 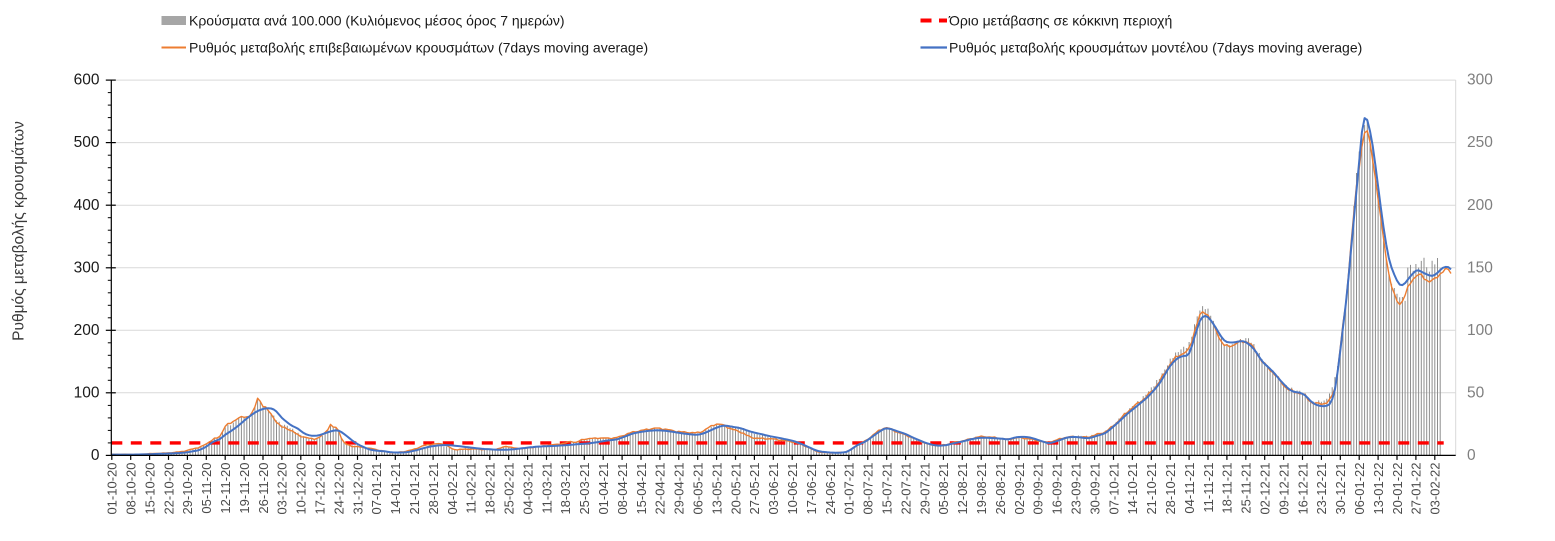 What do you see at coordinates (131, 489) in the screenshot?
I see `svg-text: 08-10-20` at bounding box center [131, 489].